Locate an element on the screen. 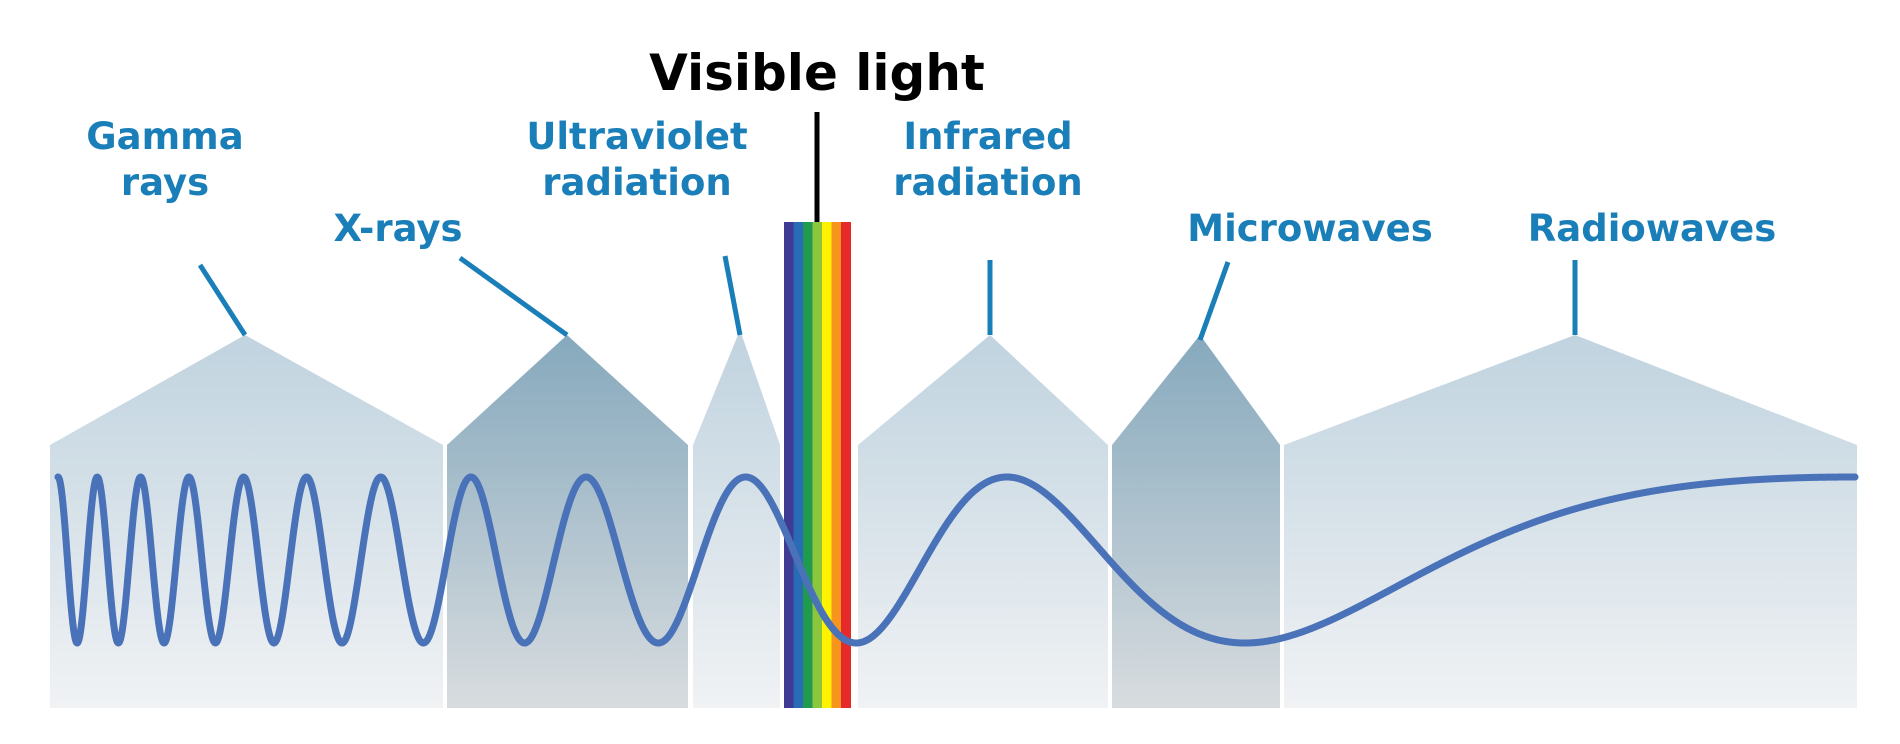  visible-light-title: Visible light is located at coordinates (817, 73).